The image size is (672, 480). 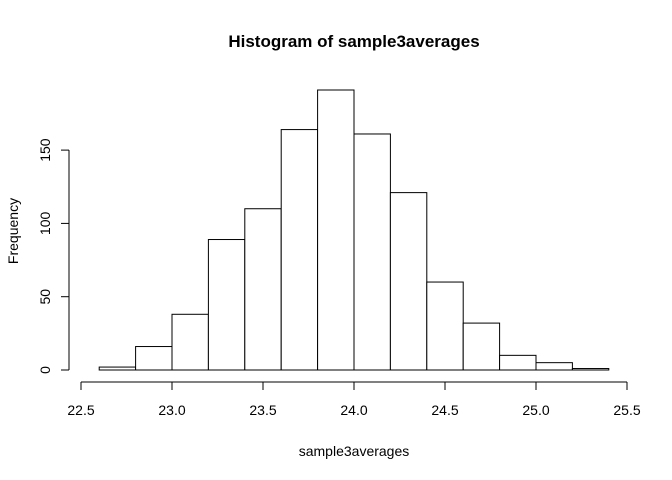 What do you see at coordinates (45, 370) in the screenshot?
I see `y-tick-label: 0` at bounding box center [45, 370].